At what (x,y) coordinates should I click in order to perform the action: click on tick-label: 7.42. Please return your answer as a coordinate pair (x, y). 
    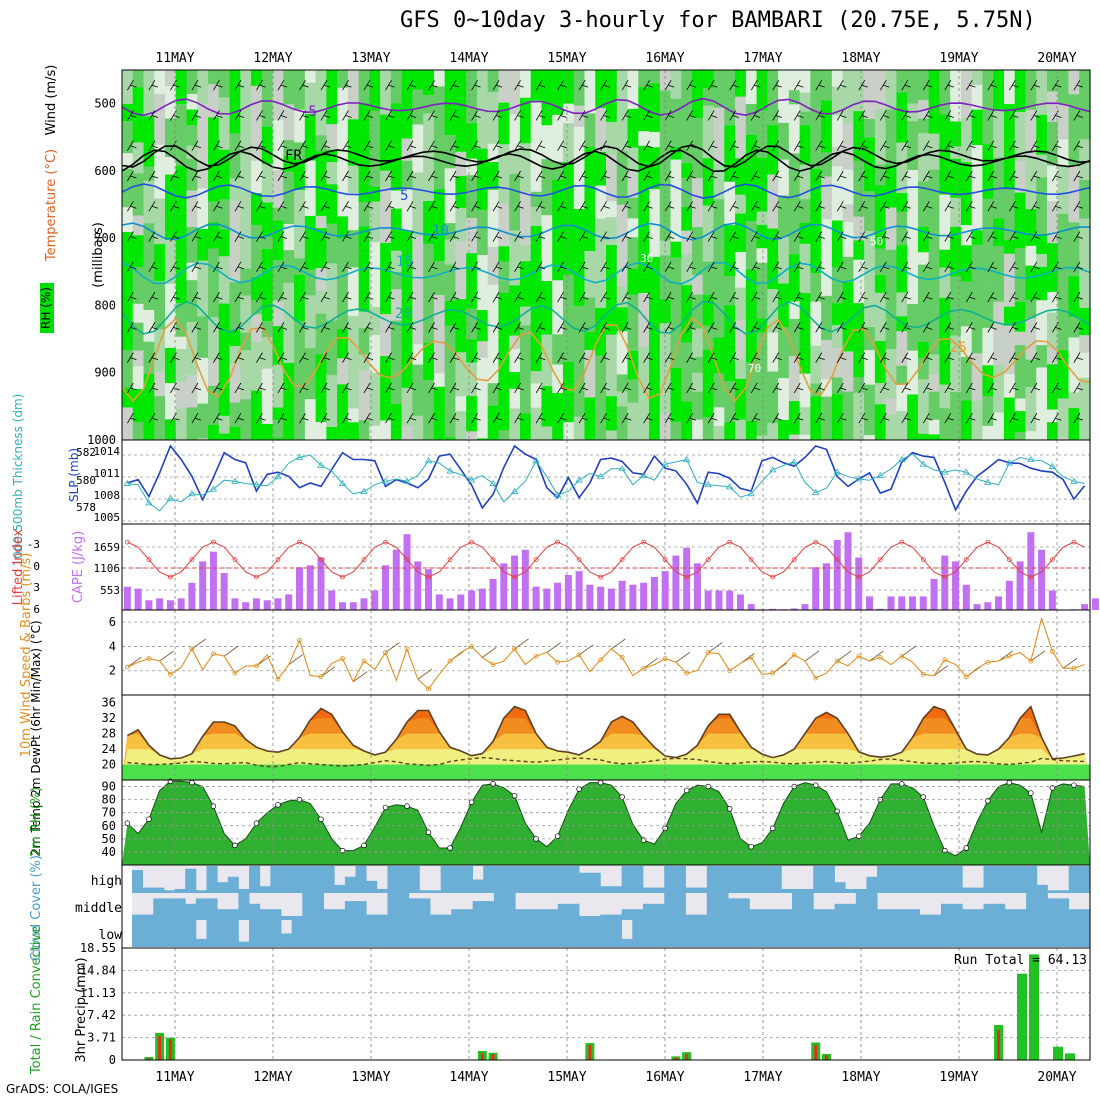
    Looking at the image, I should click on (101, 1015).